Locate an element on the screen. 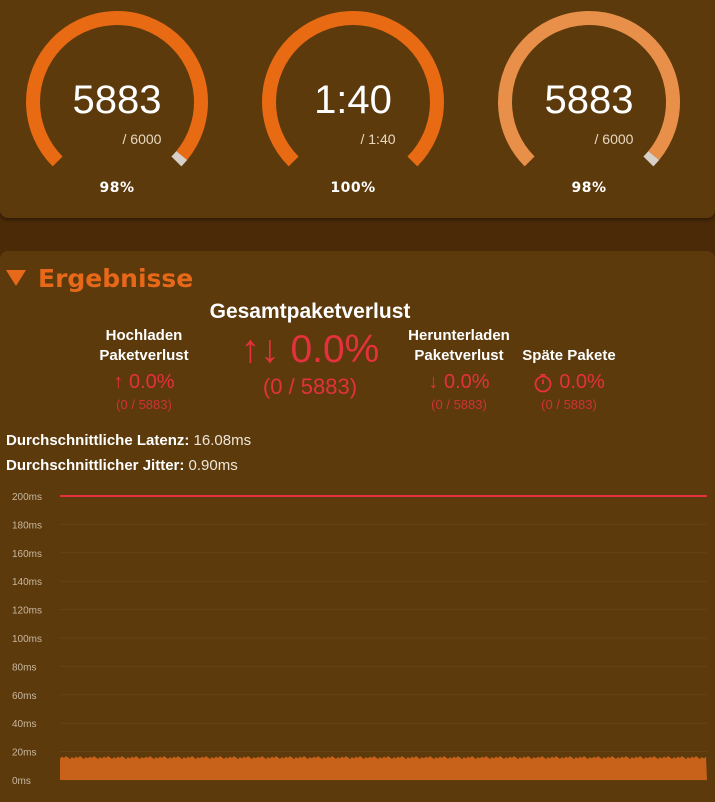 This screenshot has height=802, width=715. y-tick-label: 60ms is located at coordinates (24, 696).